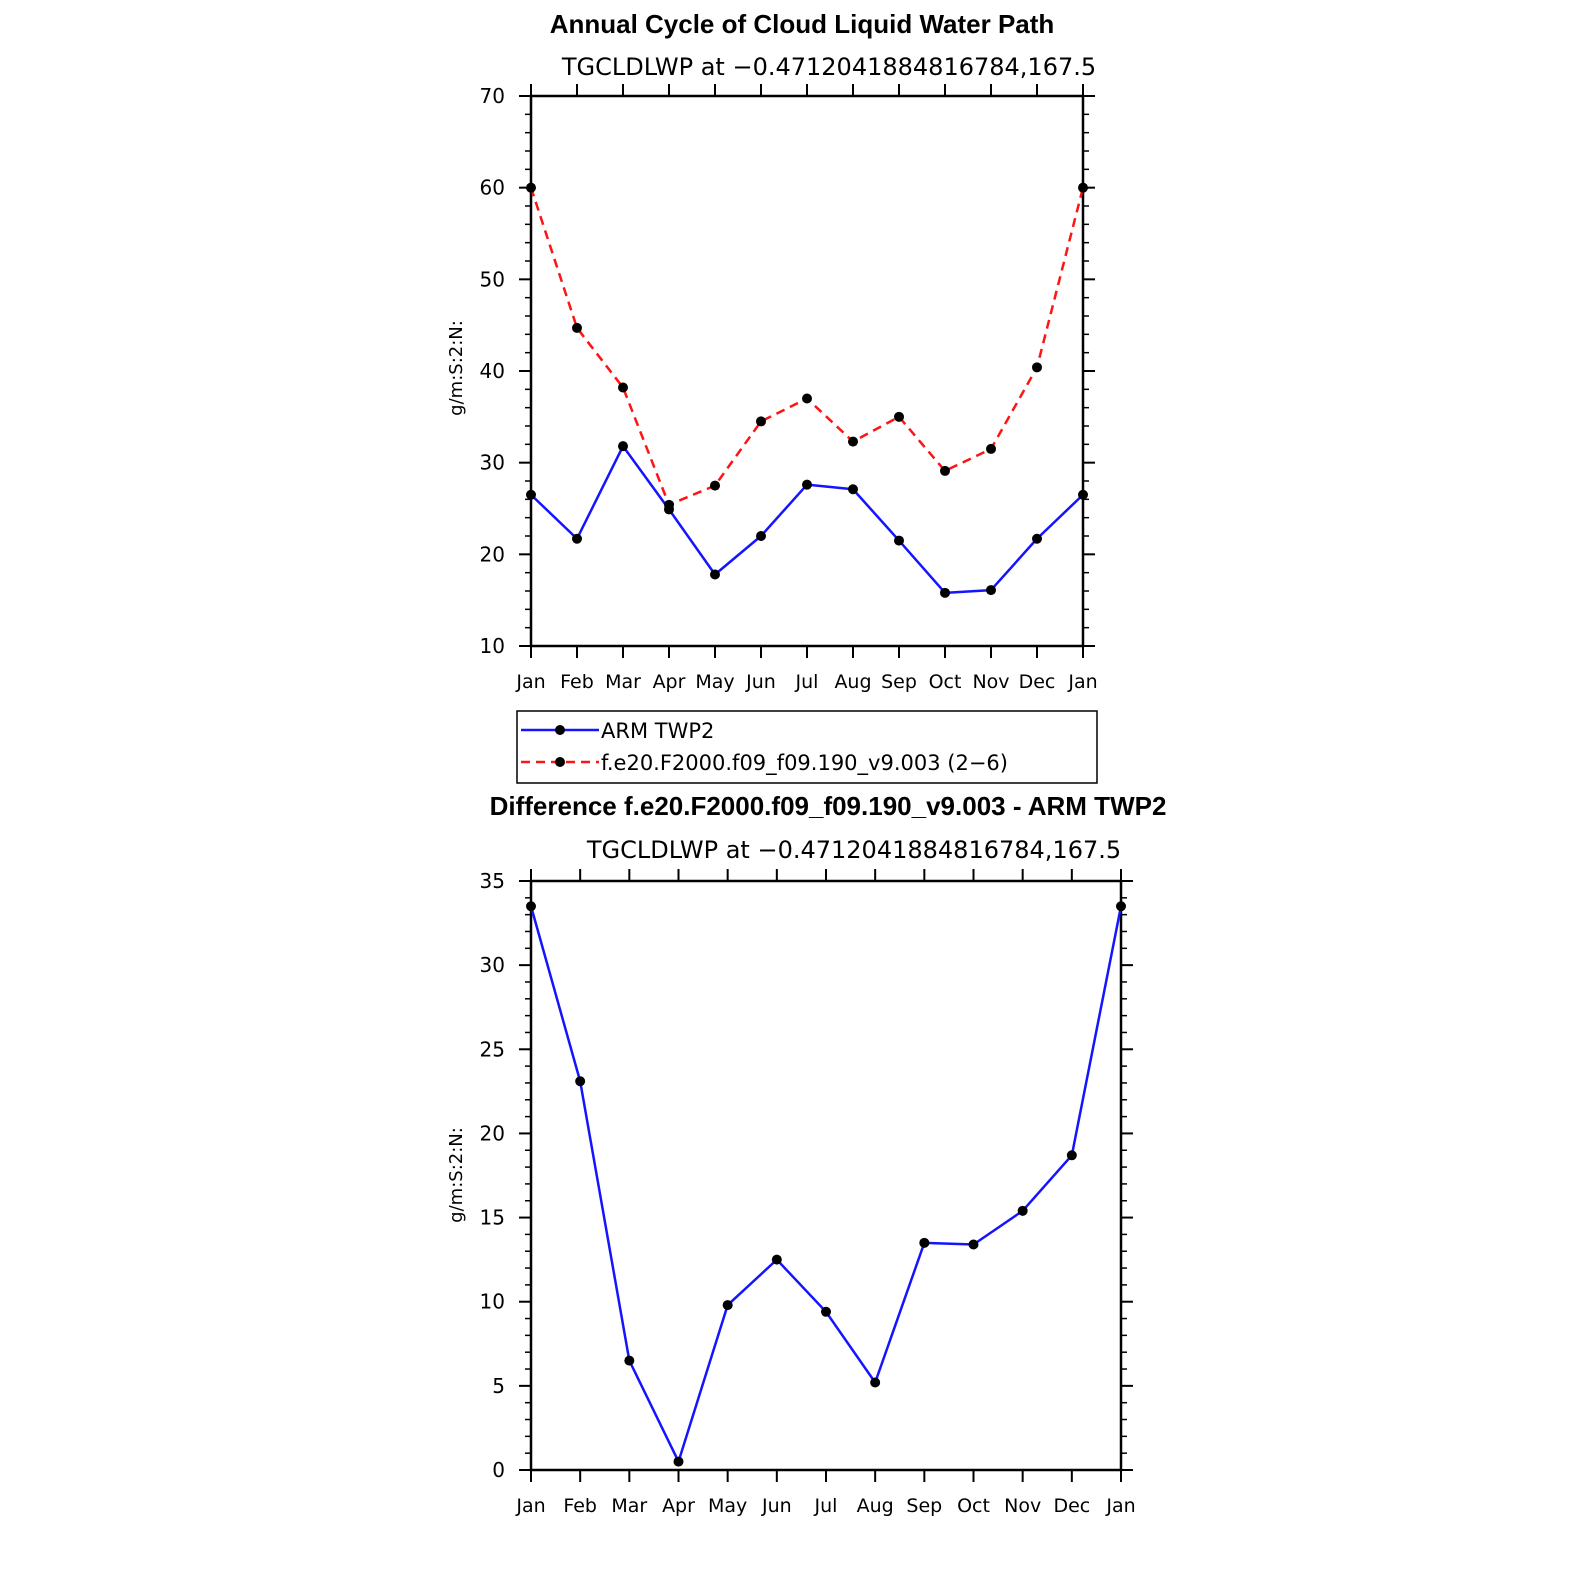 The height and width of the screenshot is (1574, 1574). Describe the element at coordinates (945, 682) in the screenshot. I see `chart1-xtick-label: Oct` at that location.